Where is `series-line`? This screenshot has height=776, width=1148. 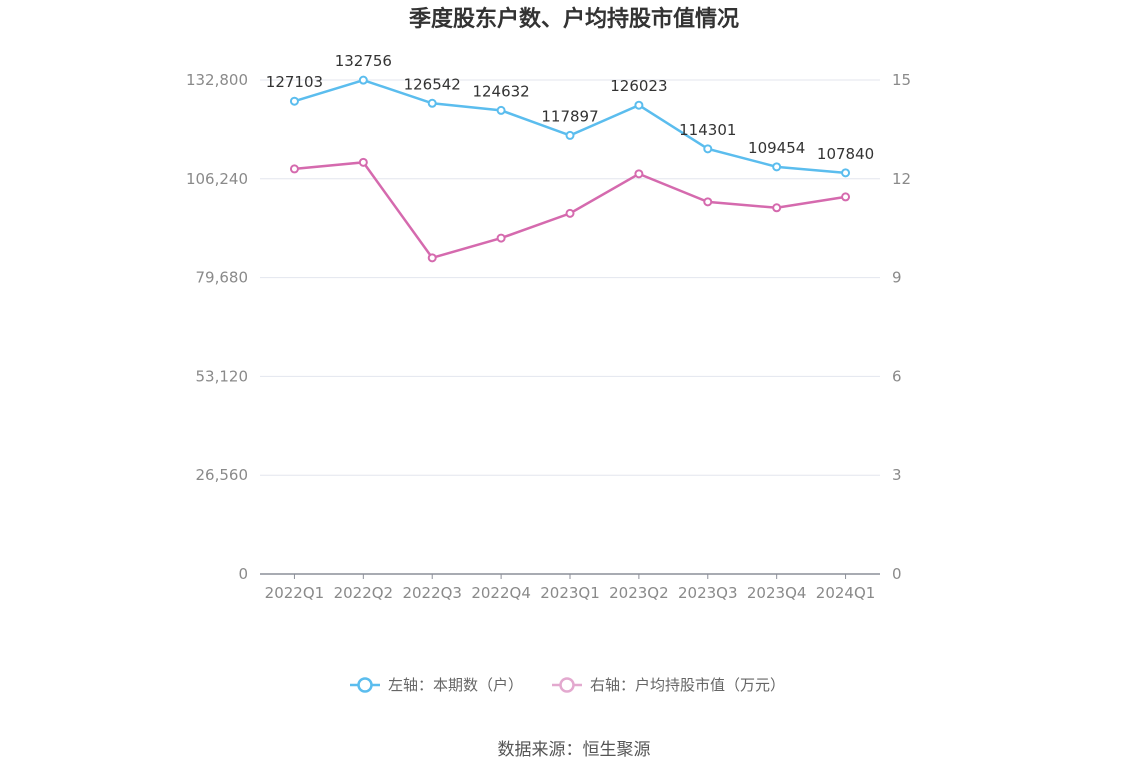 series-line is located at coordinates (570, 126).